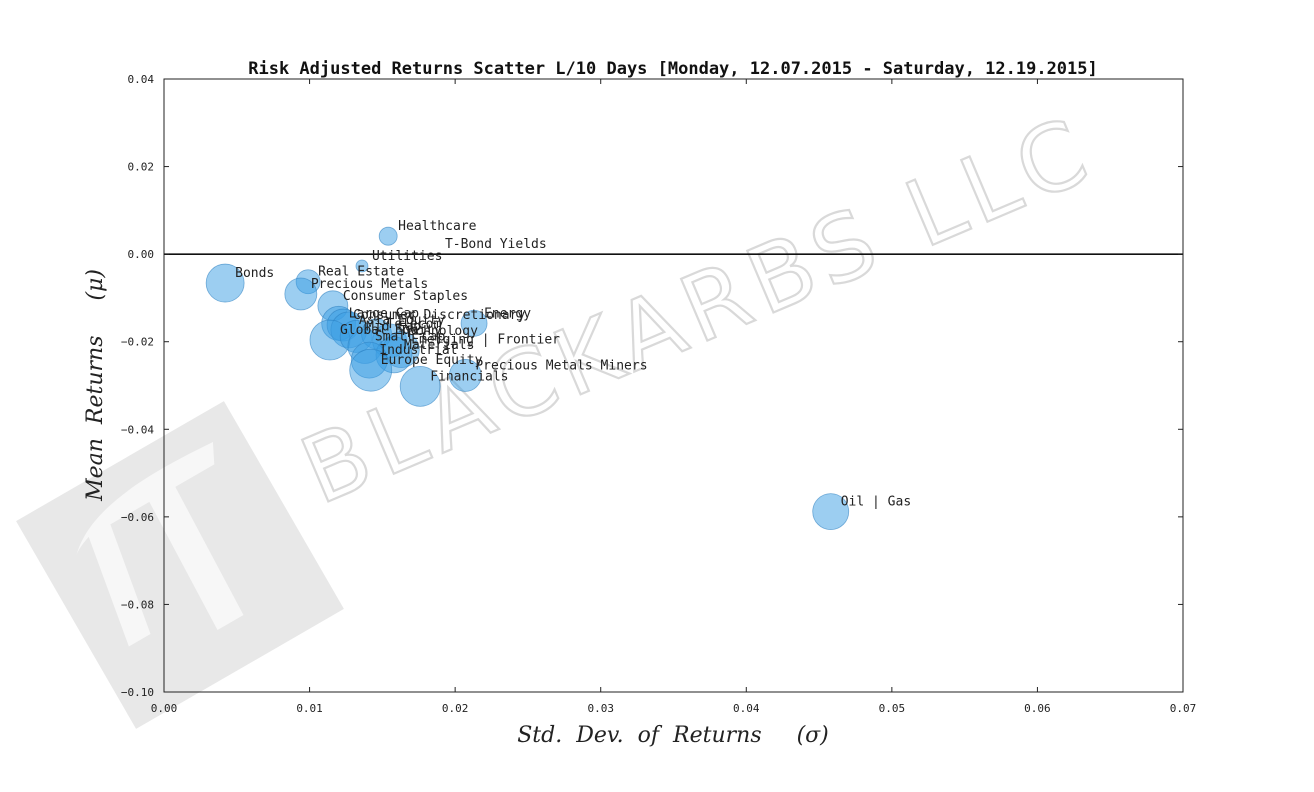 Image resolution: width=1314 pixels, height=792 pixels. What do you see at coordinates (432, 360) in the screenshot?
I see `point-label: Europe Equity` at bounding box center [432, 360].